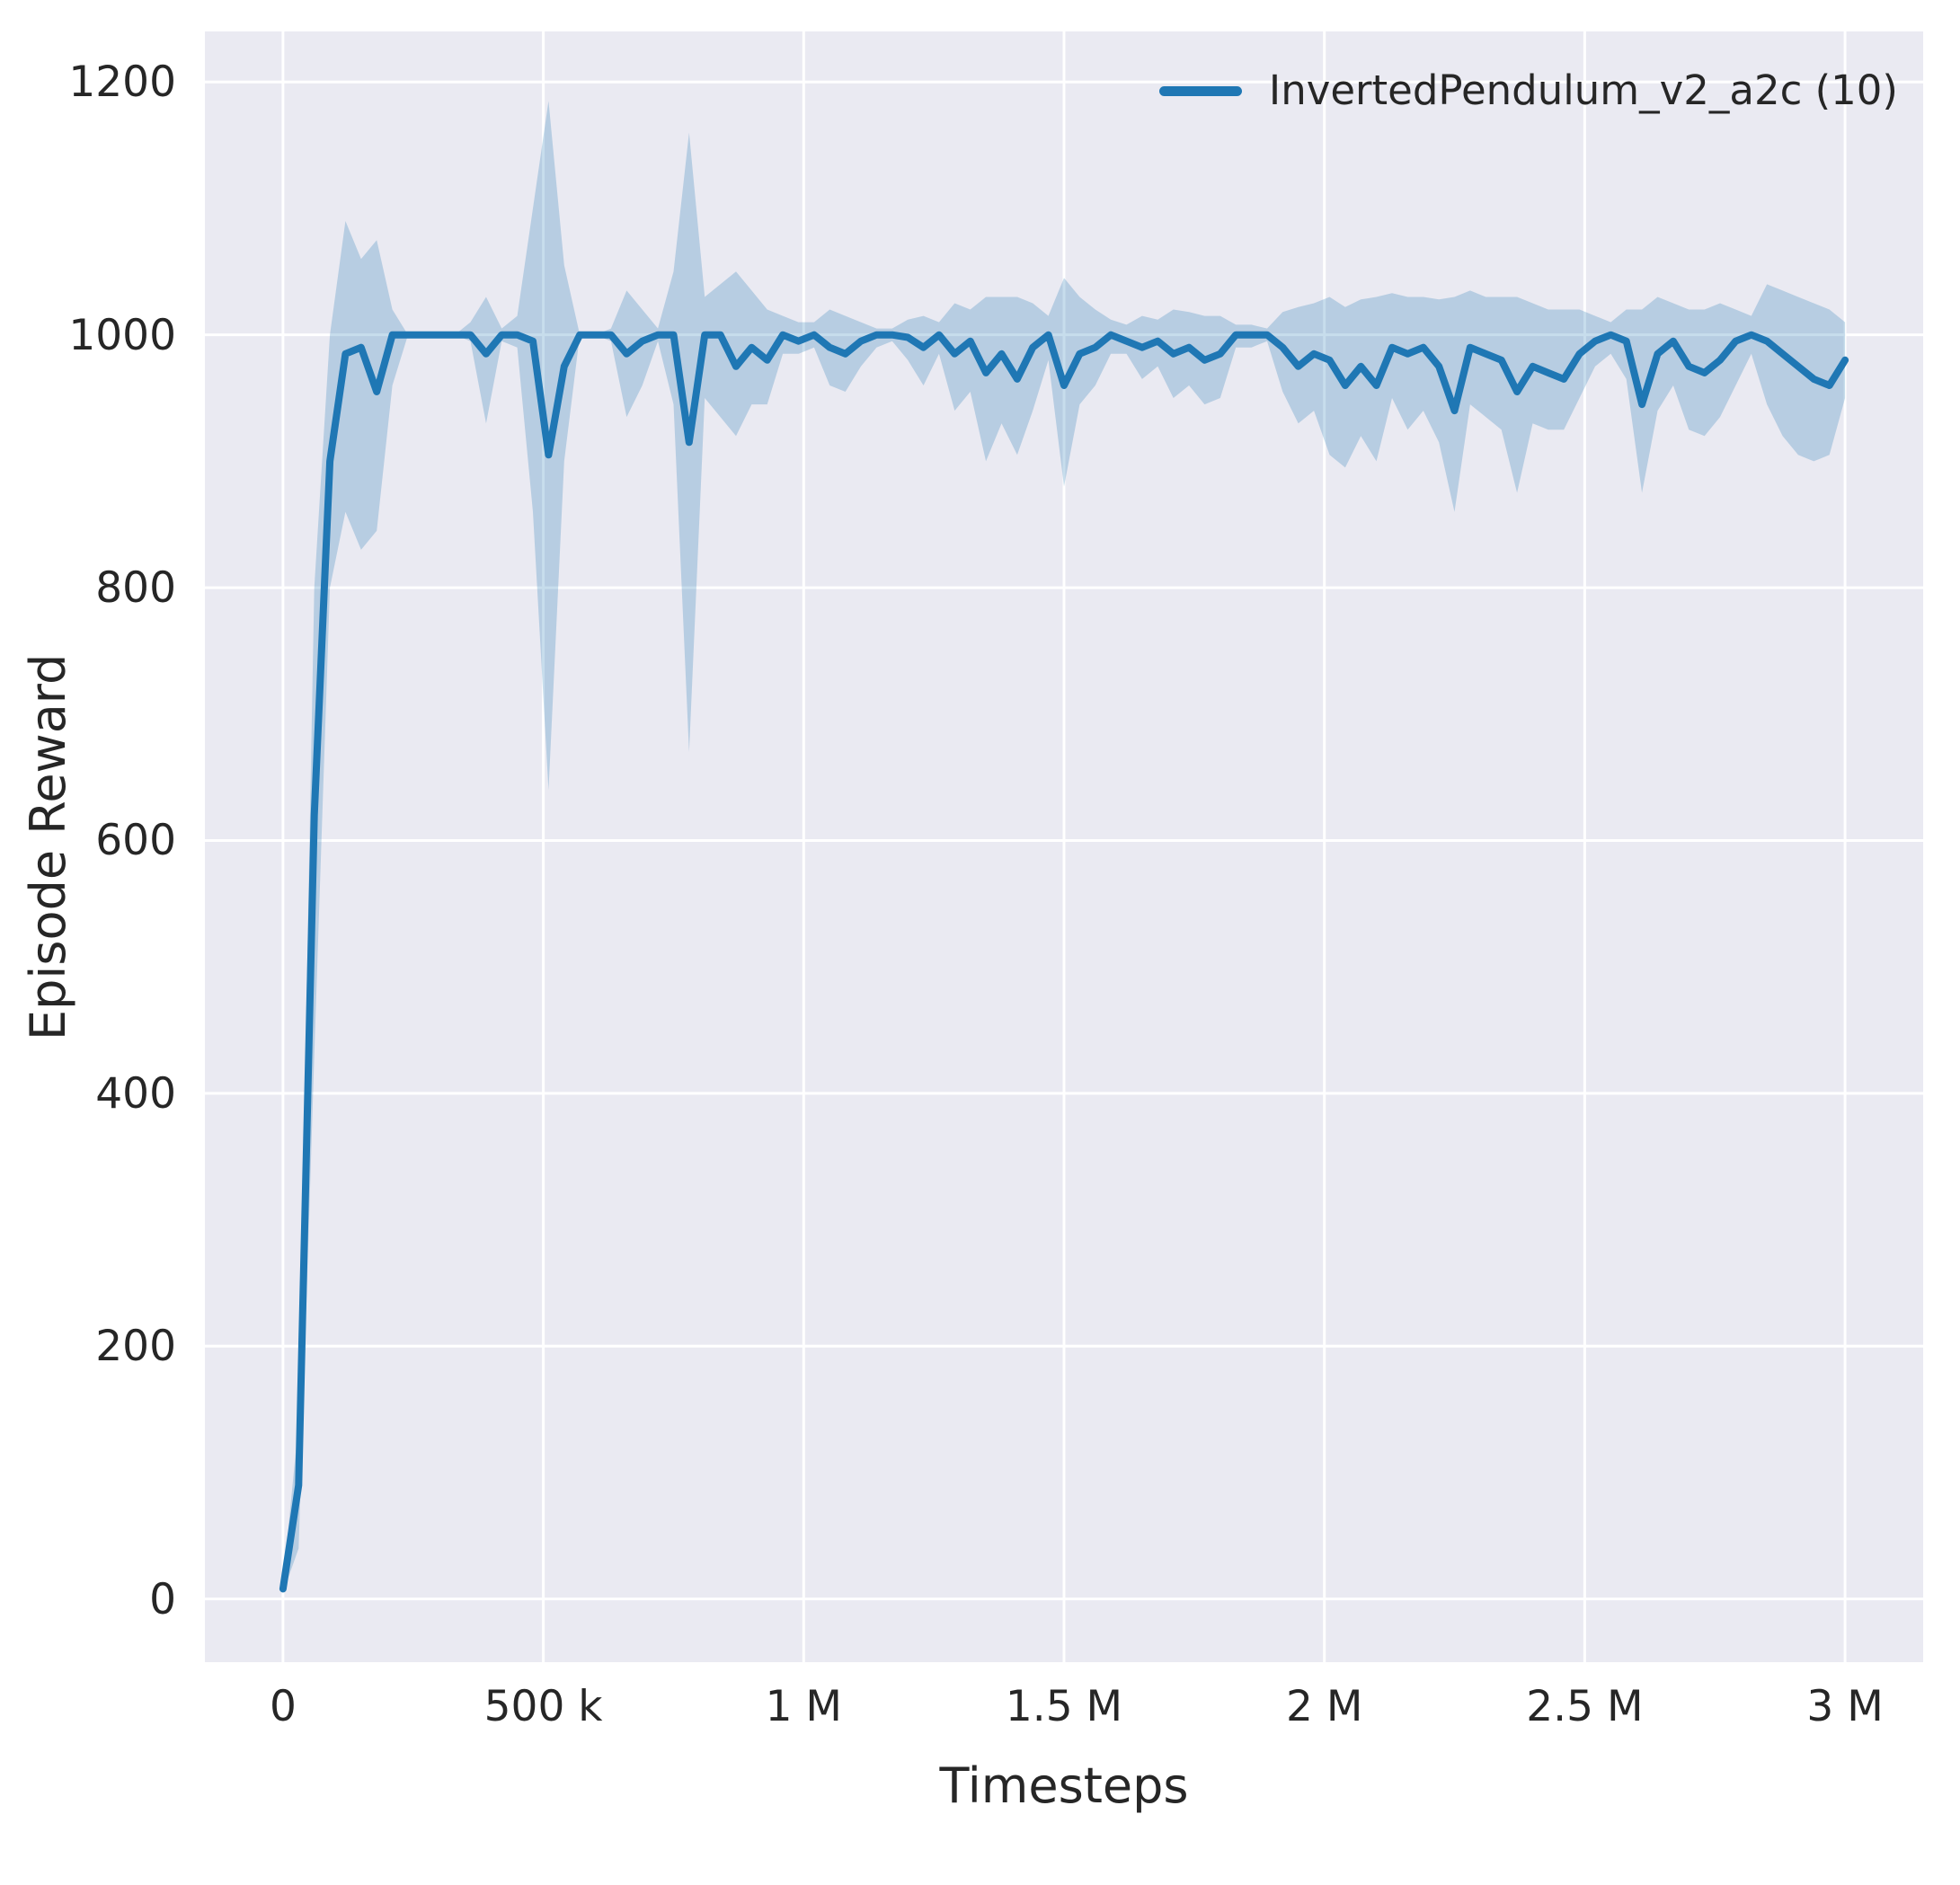 The image size is (1960, 1885). I want to click on x-tick-label: 2 M, so click(1324, 1706).